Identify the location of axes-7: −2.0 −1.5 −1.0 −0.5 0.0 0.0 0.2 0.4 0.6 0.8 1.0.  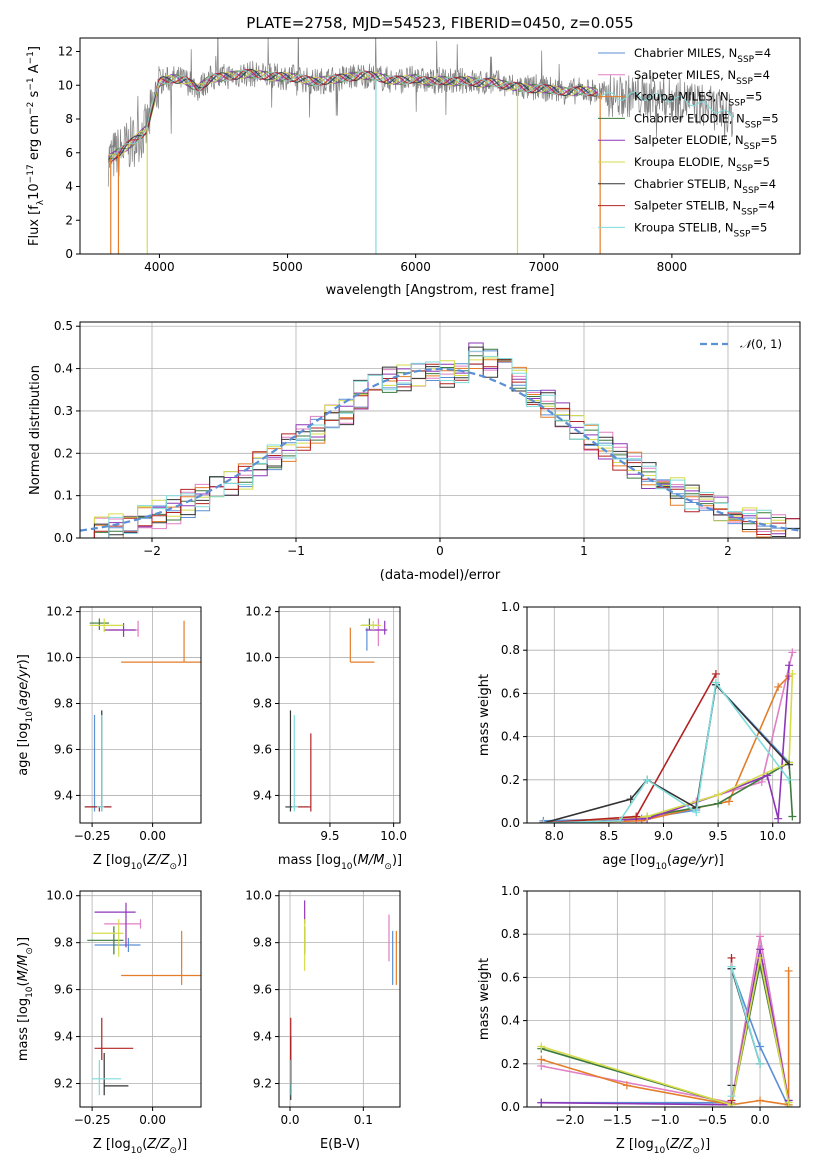
(651, 1005).